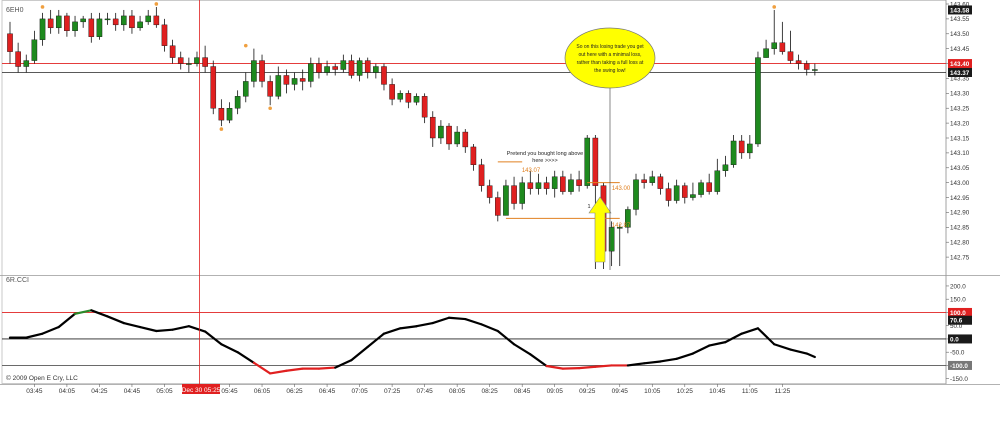 This screenshot has width=1000, height=429. Describe the element at coordinates (34, 391) in the screenshot. I see `time-tick-label: 03:45` at that location.